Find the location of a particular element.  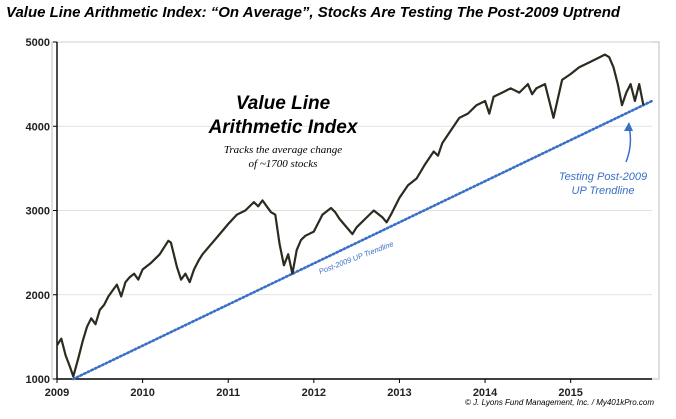

x-axis-tick-labels: 2009 2010 2011 2012 2013 2014 2015 is located at coordinates (314, 389).